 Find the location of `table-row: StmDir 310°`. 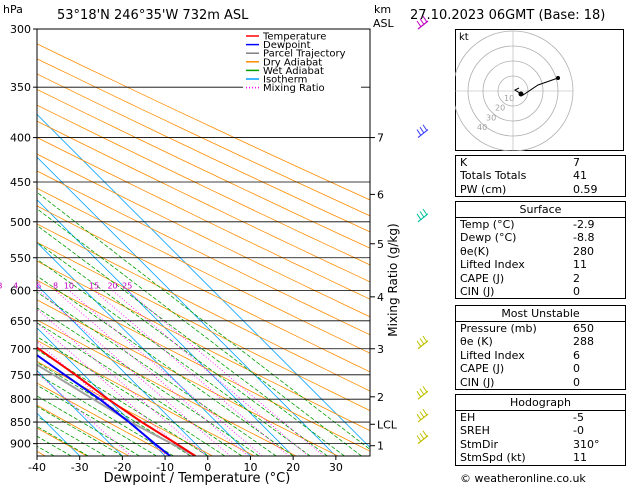

table-row: StmDir 310° is located at coordinates (540, 444).